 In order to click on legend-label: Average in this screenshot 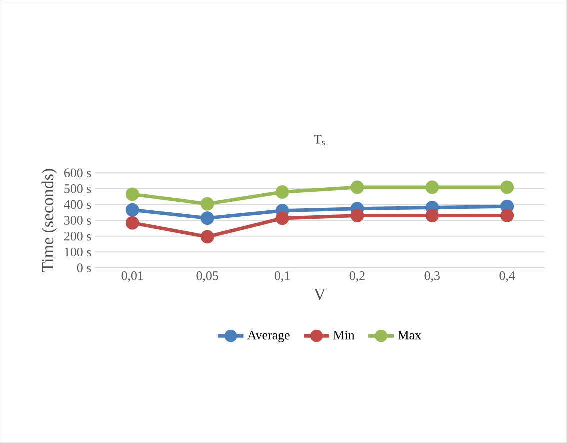, I will do `click(269, 336)`.